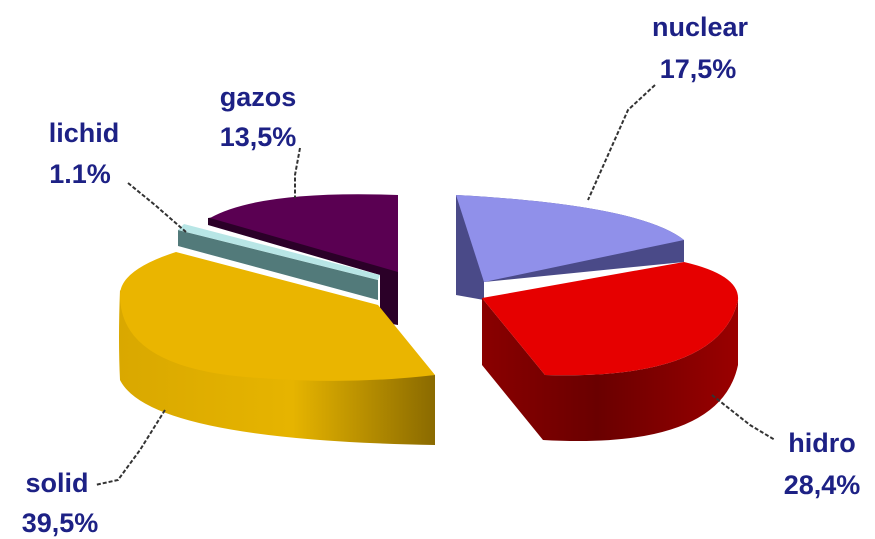 The width and height of the screenshot is (875, 539). What do you see at coordinates (743, 417) in the screenshot?
I see `leader-hidro` at bounding box center [743, 417].